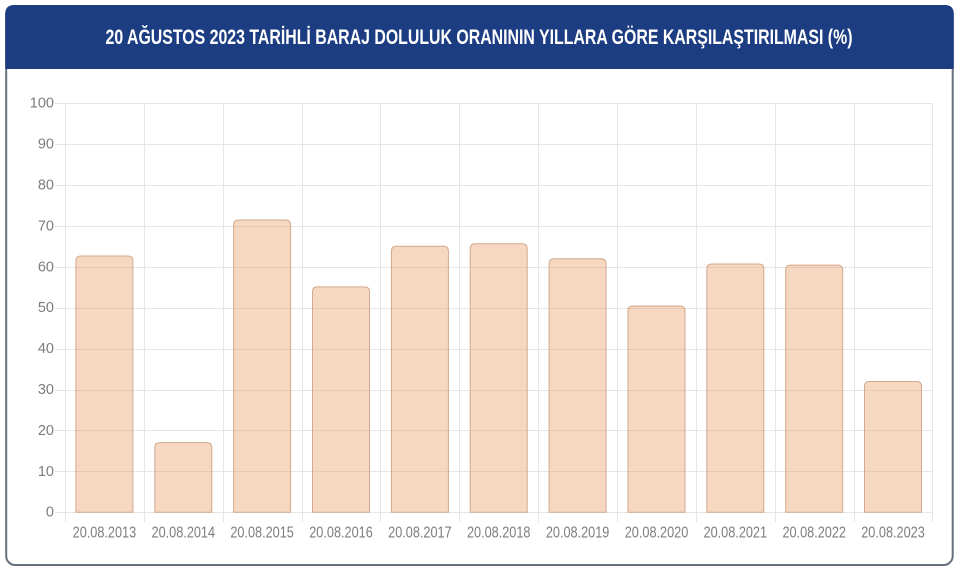 The height and width of the screenshot is (572, 960). Describe the element at coordinates (46, 308) in the screenshot. I see `svg-text: 50` at that location.